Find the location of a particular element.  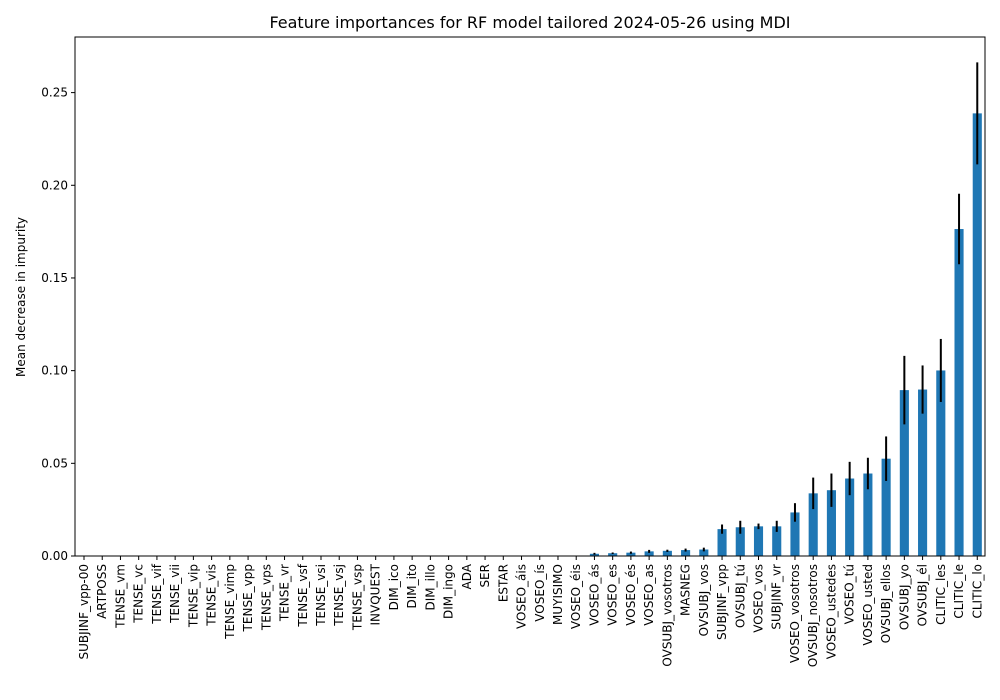

x-tick-label: VOSEO_és is located at coordinates (631, 595).